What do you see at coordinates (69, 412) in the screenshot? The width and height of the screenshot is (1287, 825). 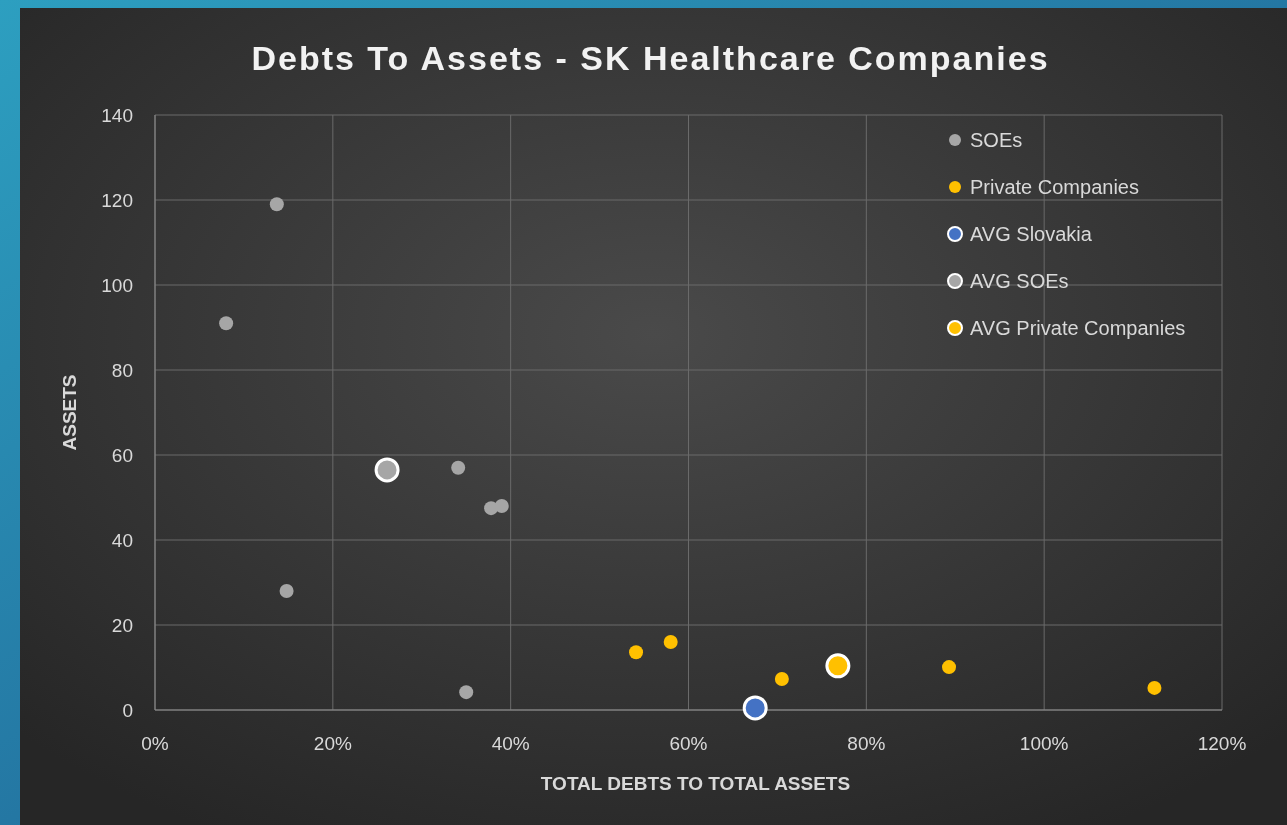 I see `y-axis-title: ASSETS` at bounding box center [69, 412].